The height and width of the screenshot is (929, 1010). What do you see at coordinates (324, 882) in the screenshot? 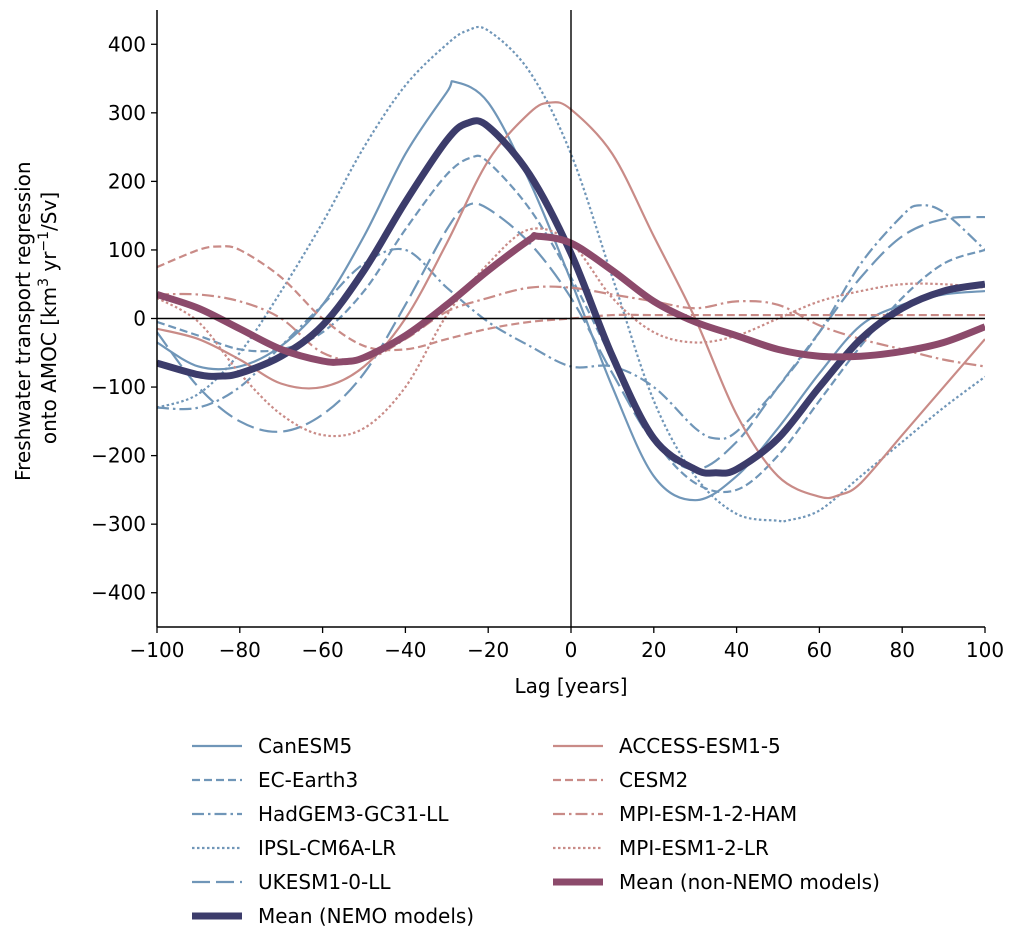
I see `legend-label: UKESM1-0-LL` at bounding box center [324, 882].